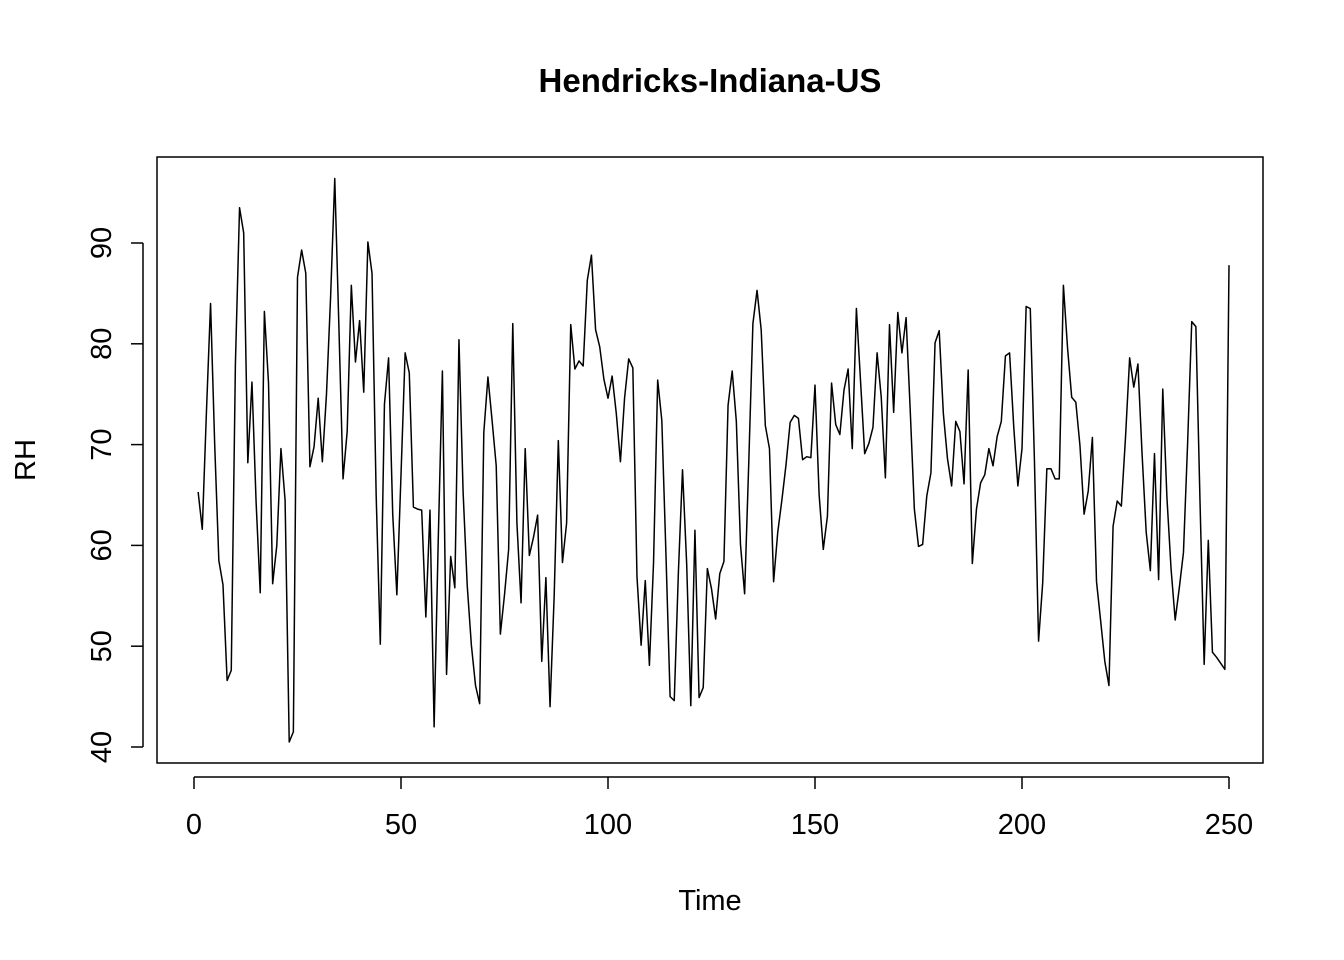 Image resolution: width=1344 pixels, height=960 pixels. I want to click on x-tick-label: 100, so click(608, 825).